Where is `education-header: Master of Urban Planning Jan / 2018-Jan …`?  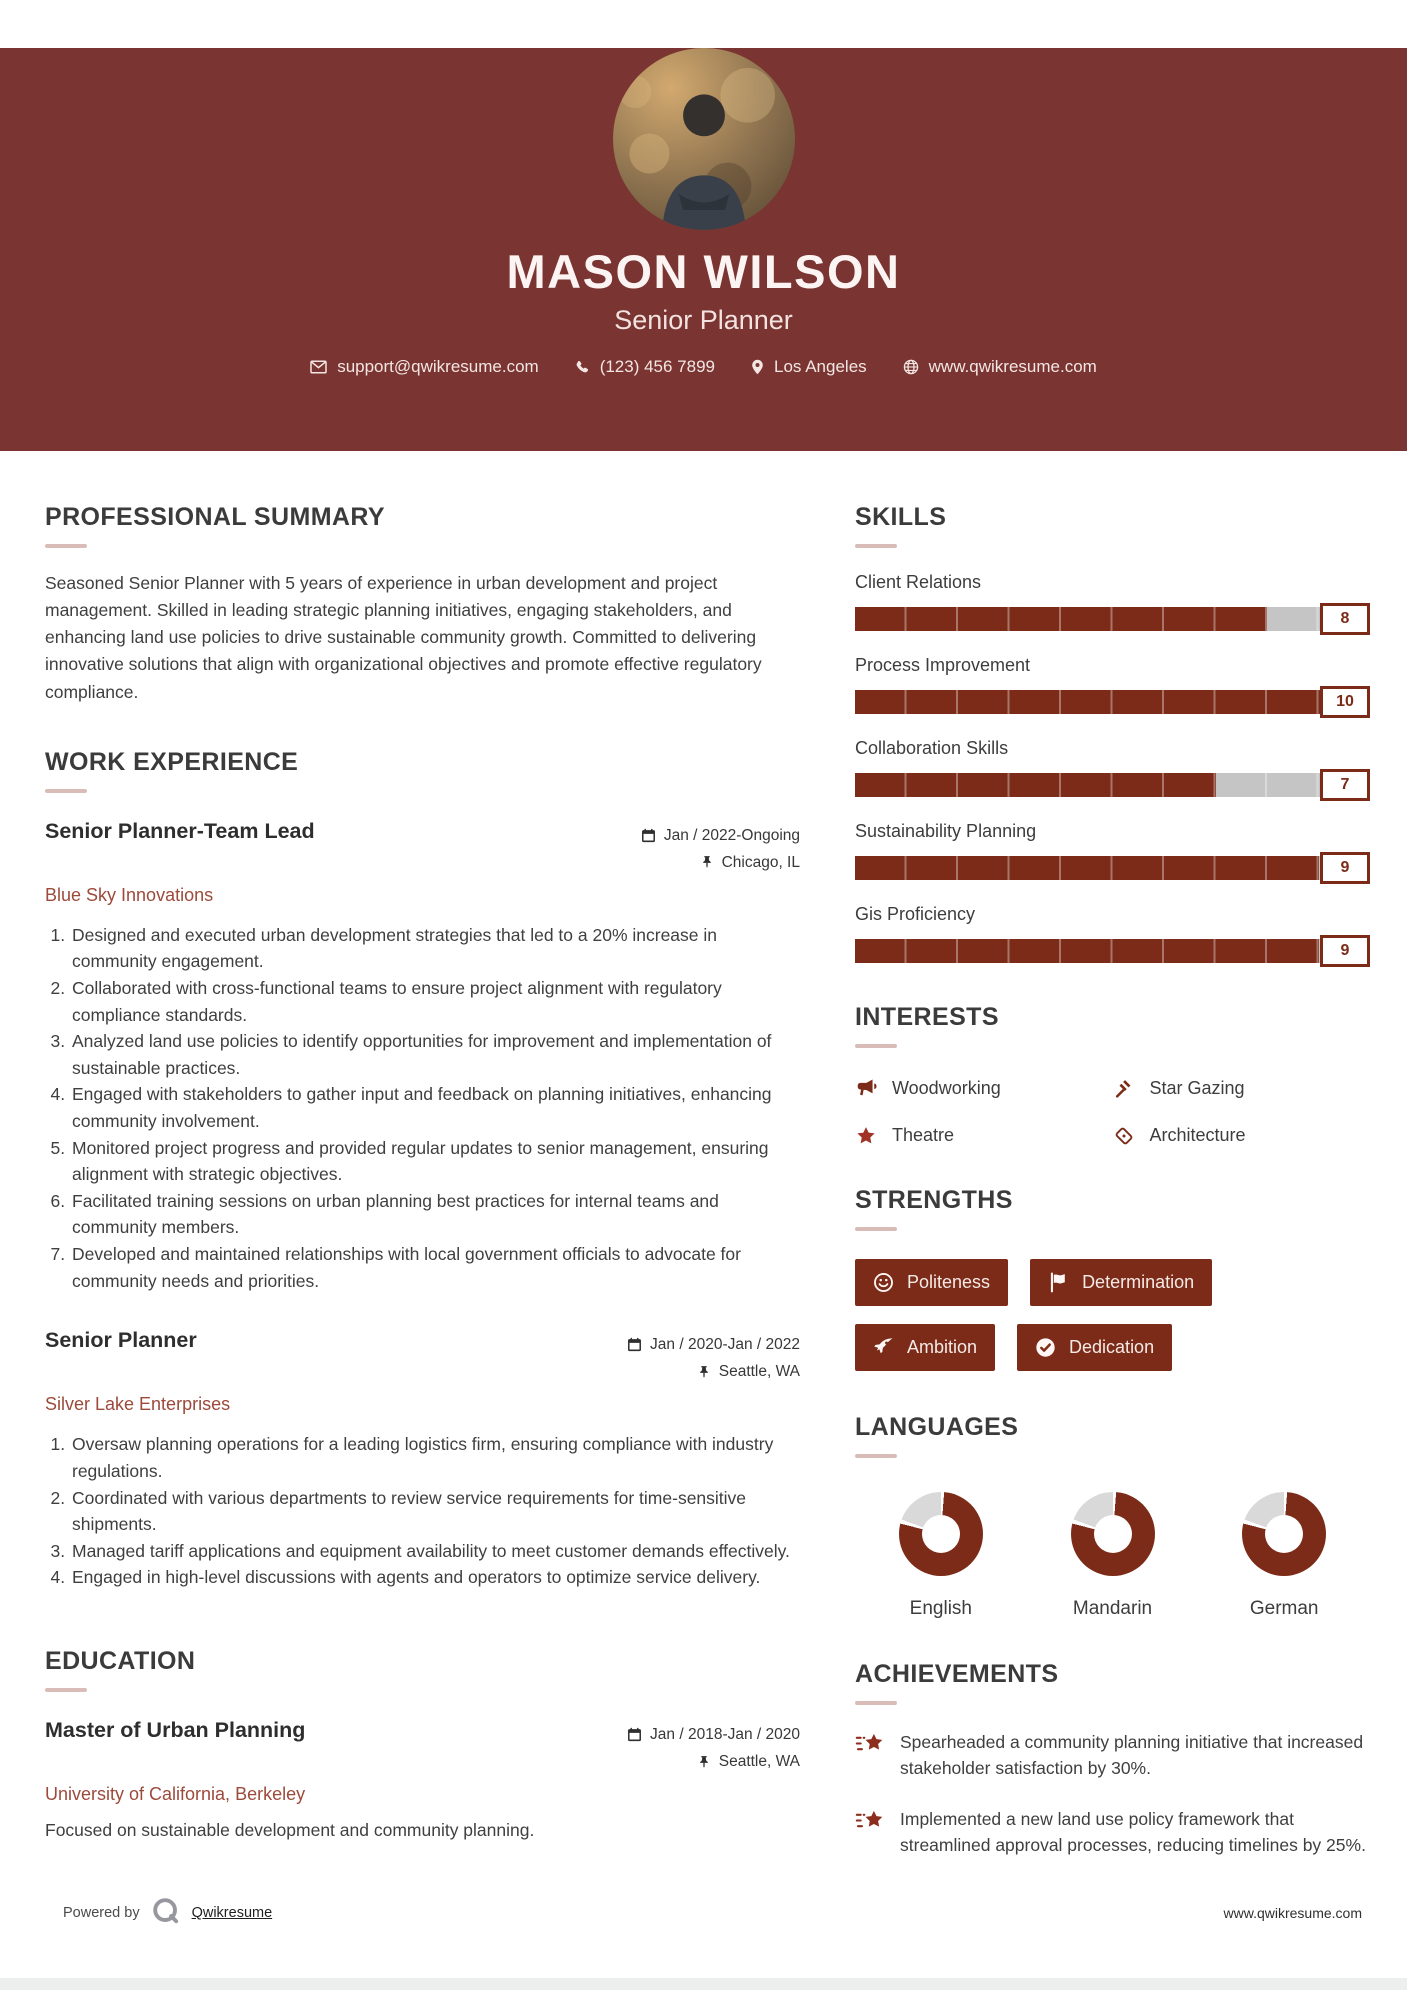 education-header: Master of Urban Planning Jan / 2018-Jan … is located at coordinates (422, 1746).